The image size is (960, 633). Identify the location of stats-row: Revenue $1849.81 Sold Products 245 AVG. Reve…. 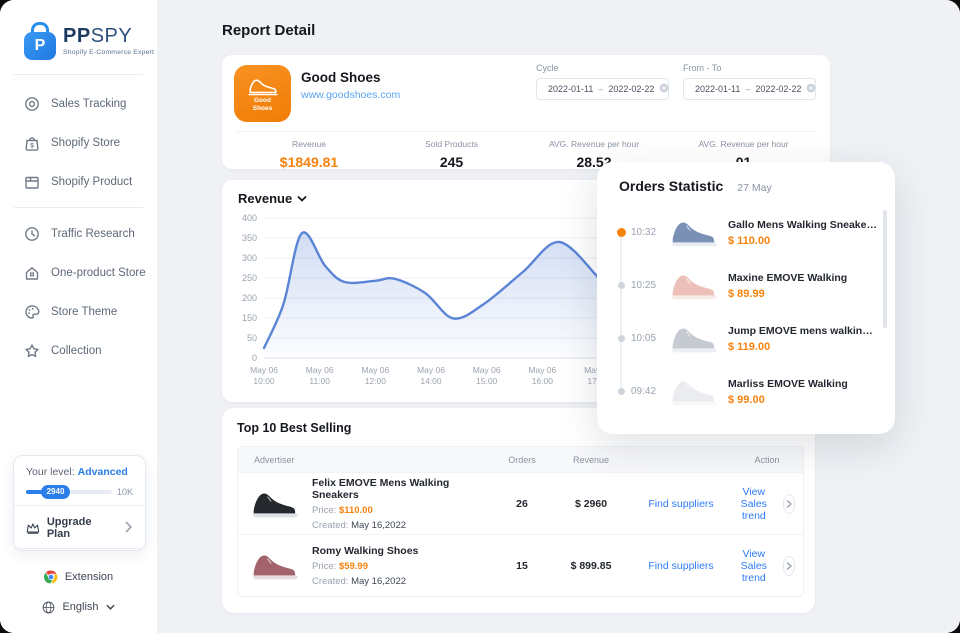
(526, 151).